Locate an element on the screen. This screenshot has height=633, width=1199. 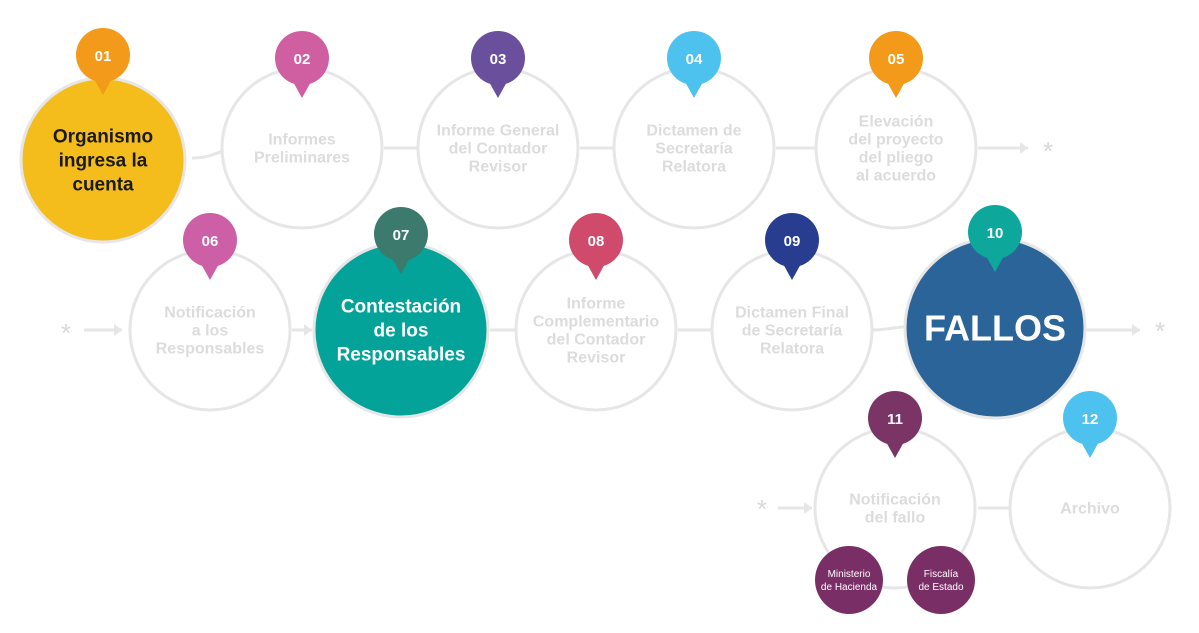
arrow-05-out-head is located at coordinates (1024, 148).